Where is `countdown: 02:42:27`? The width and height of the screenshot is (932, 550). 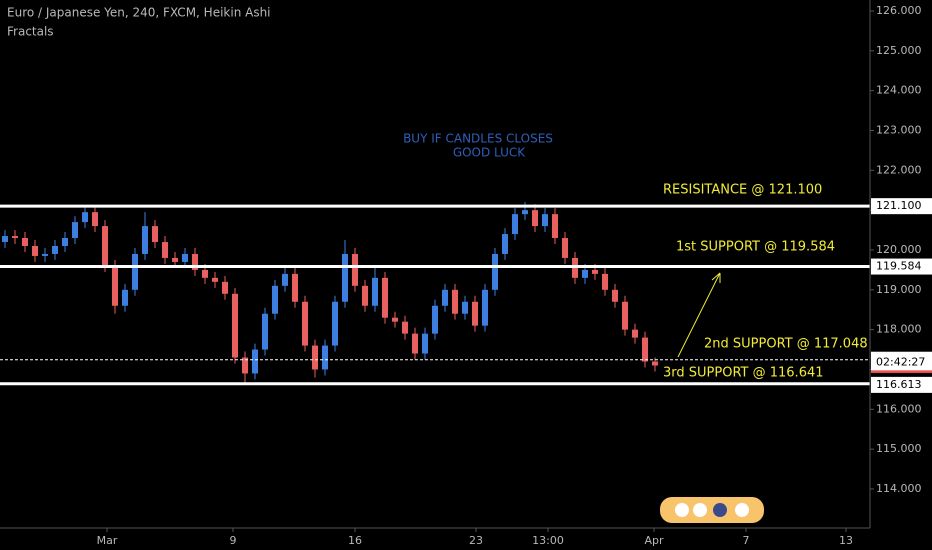 countdown: 02:42:27 is located at coordinates (900, 361).